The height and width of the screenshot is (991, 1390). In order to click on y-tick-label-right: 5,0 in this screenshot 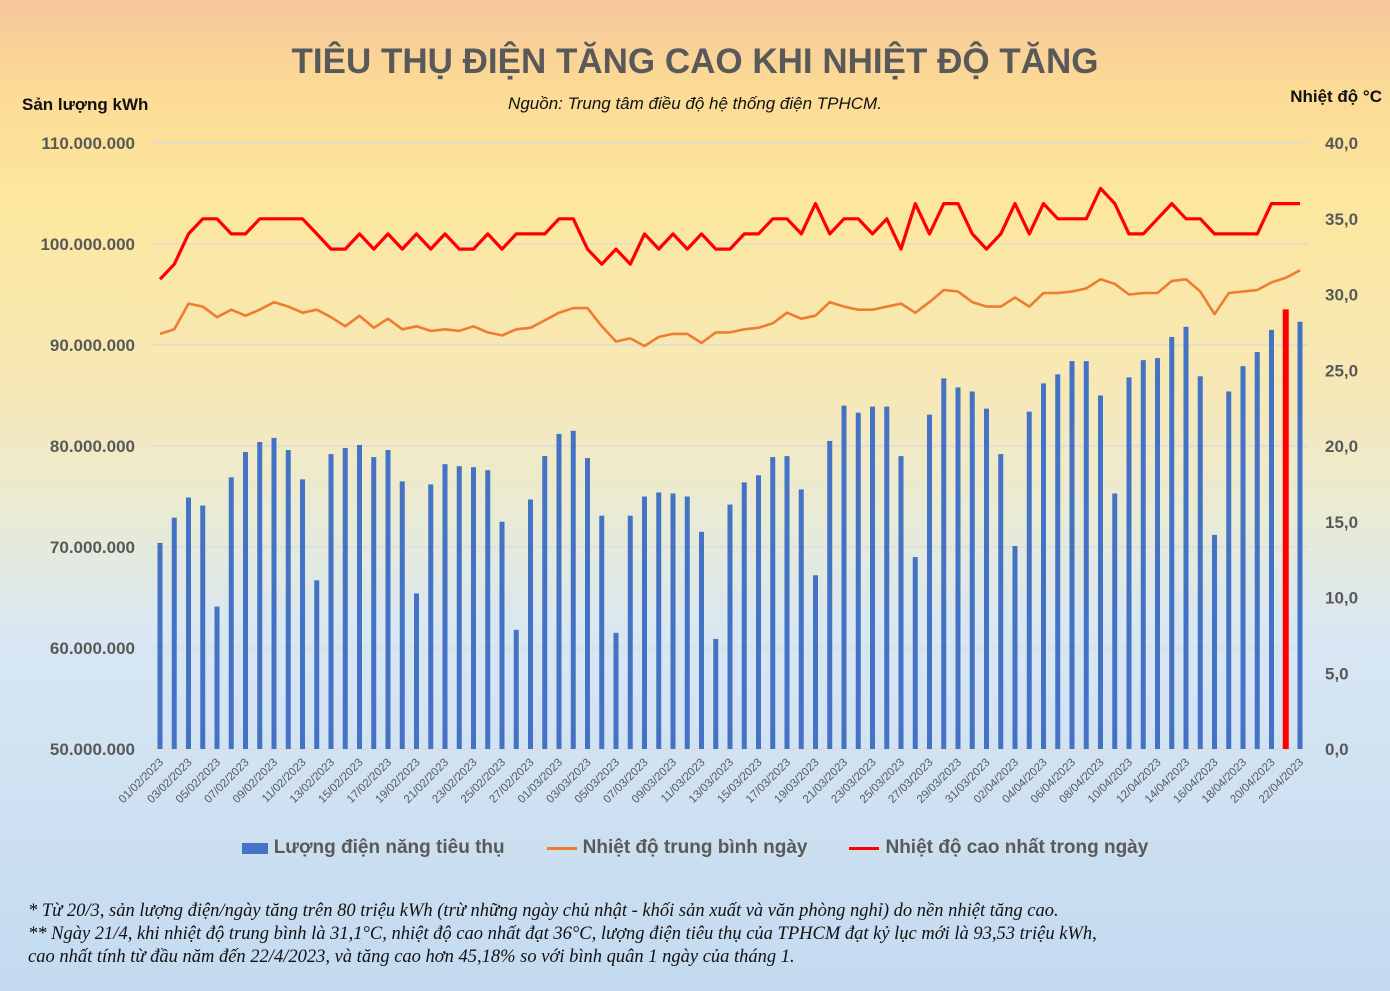, I will do `click(1337, 673)`.